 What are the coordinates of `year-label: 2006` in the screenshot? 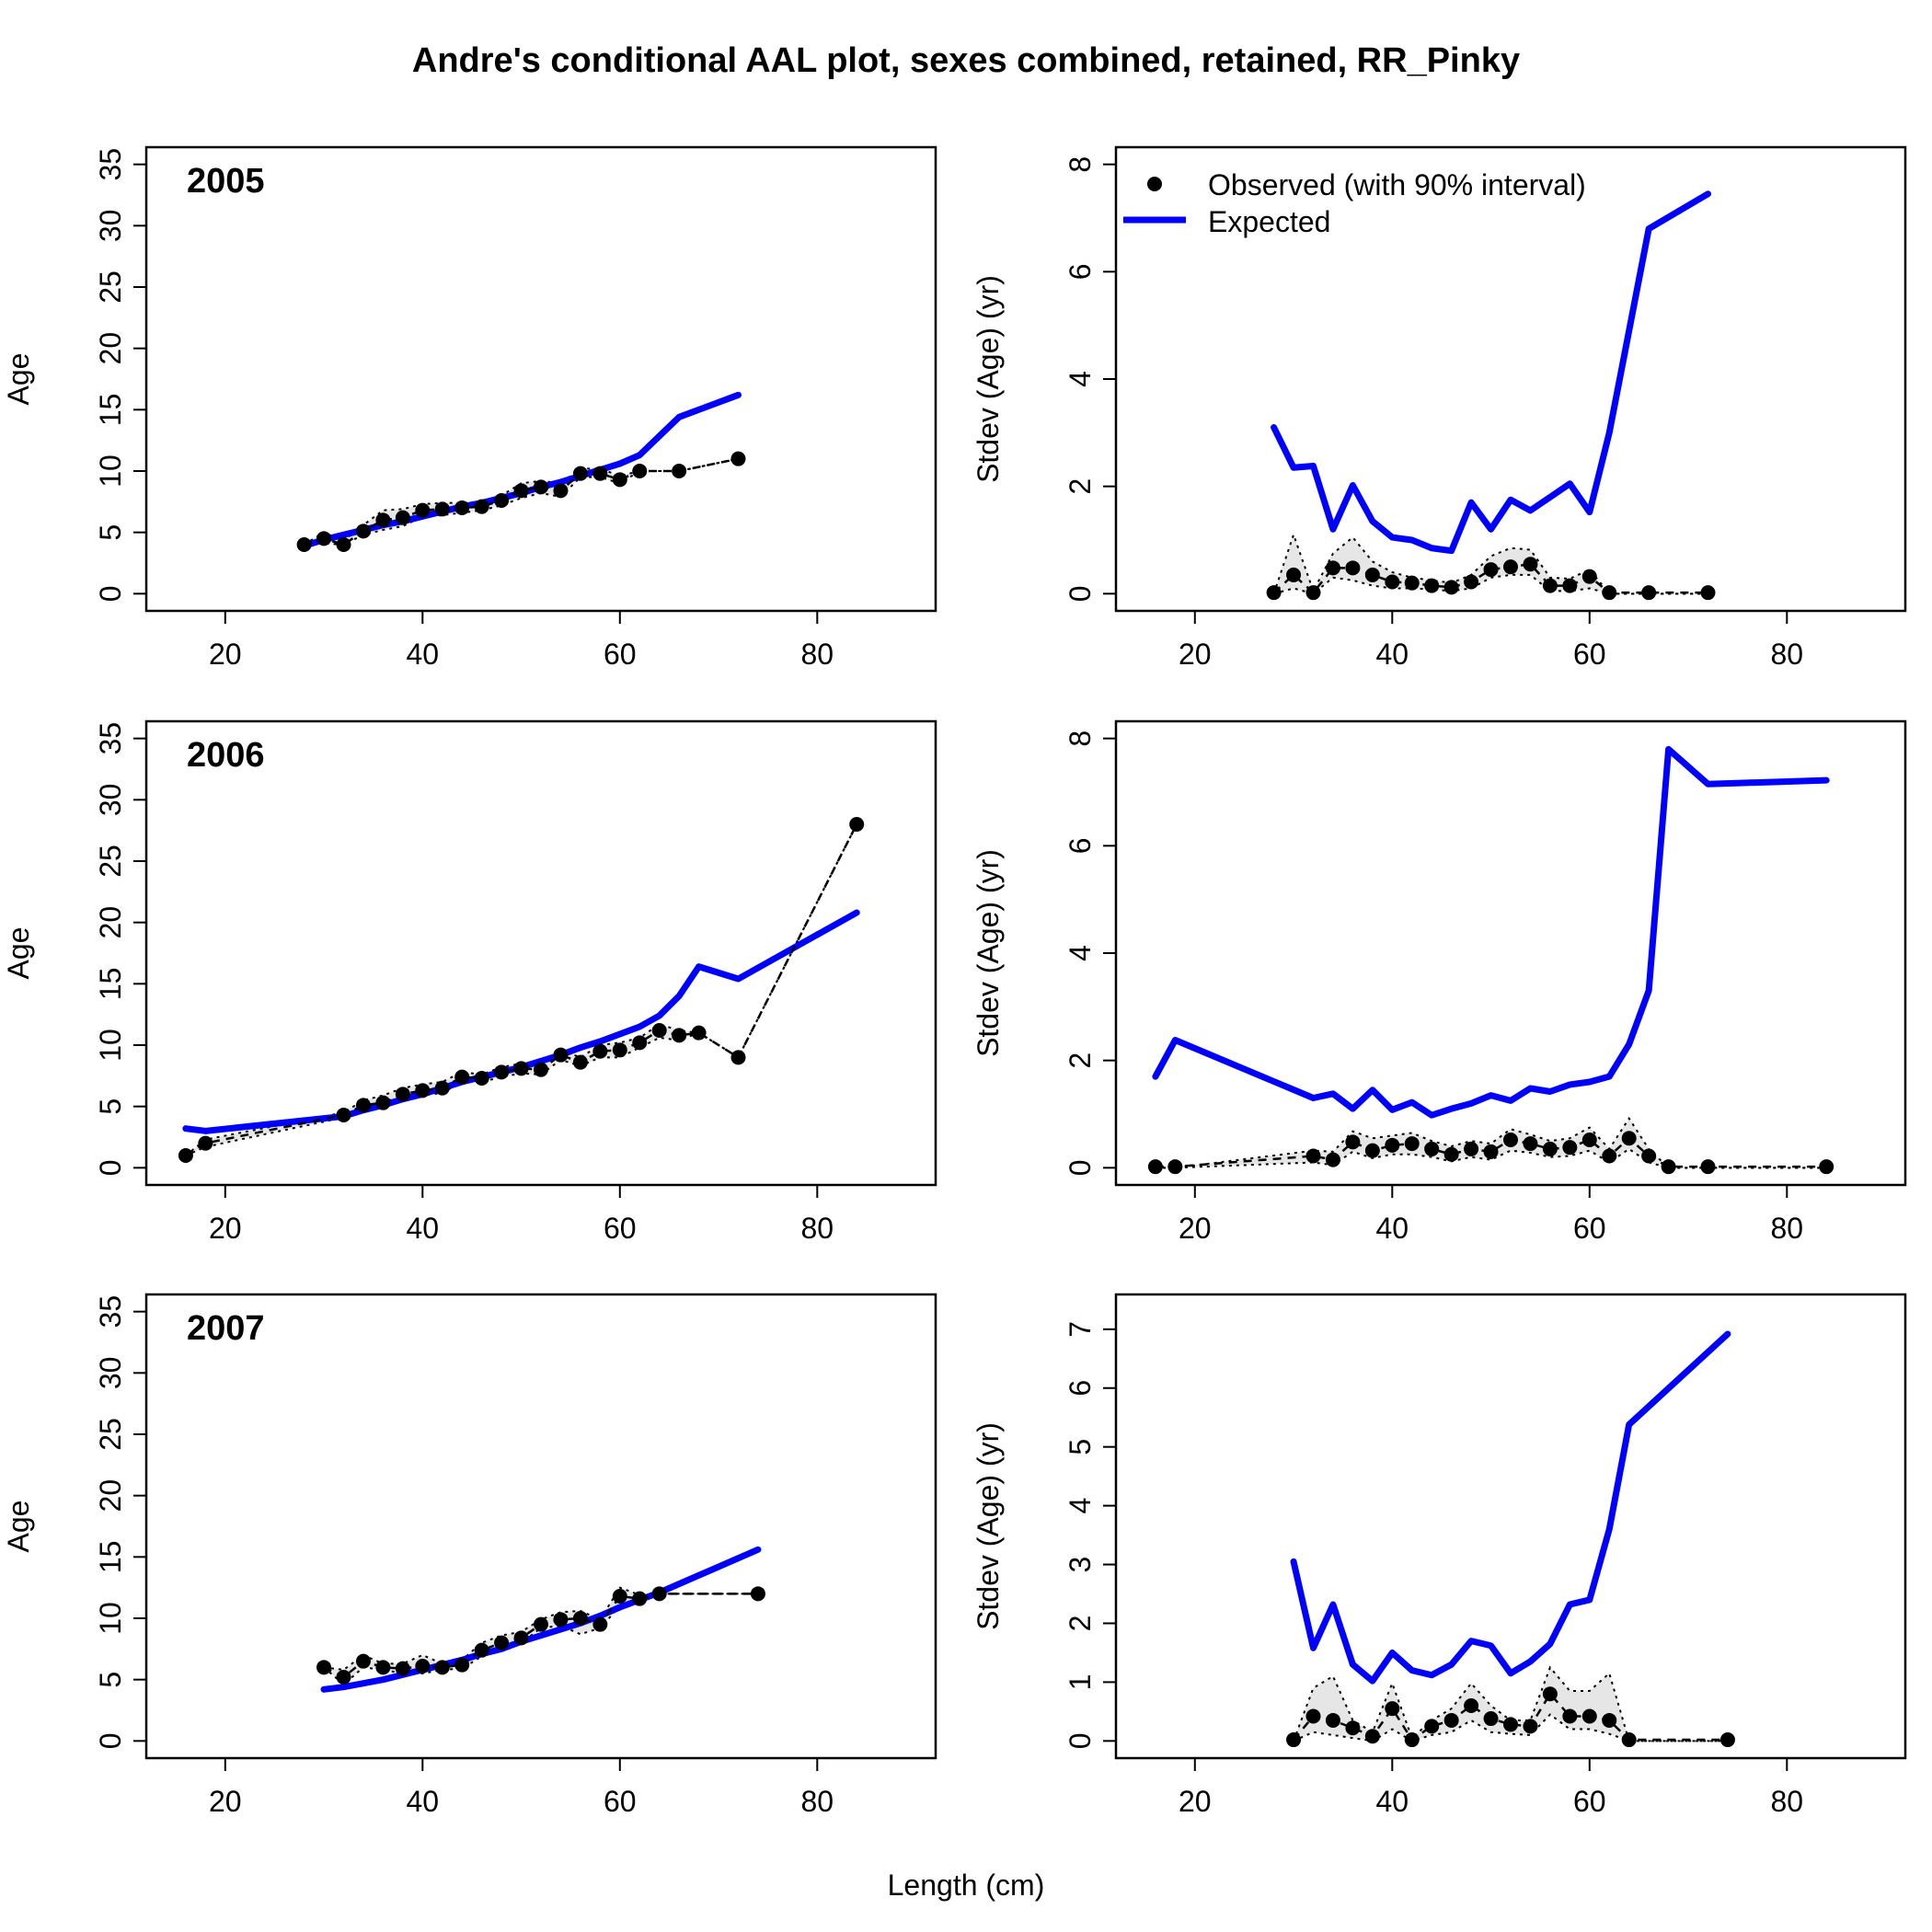 It's located at (226, 755).